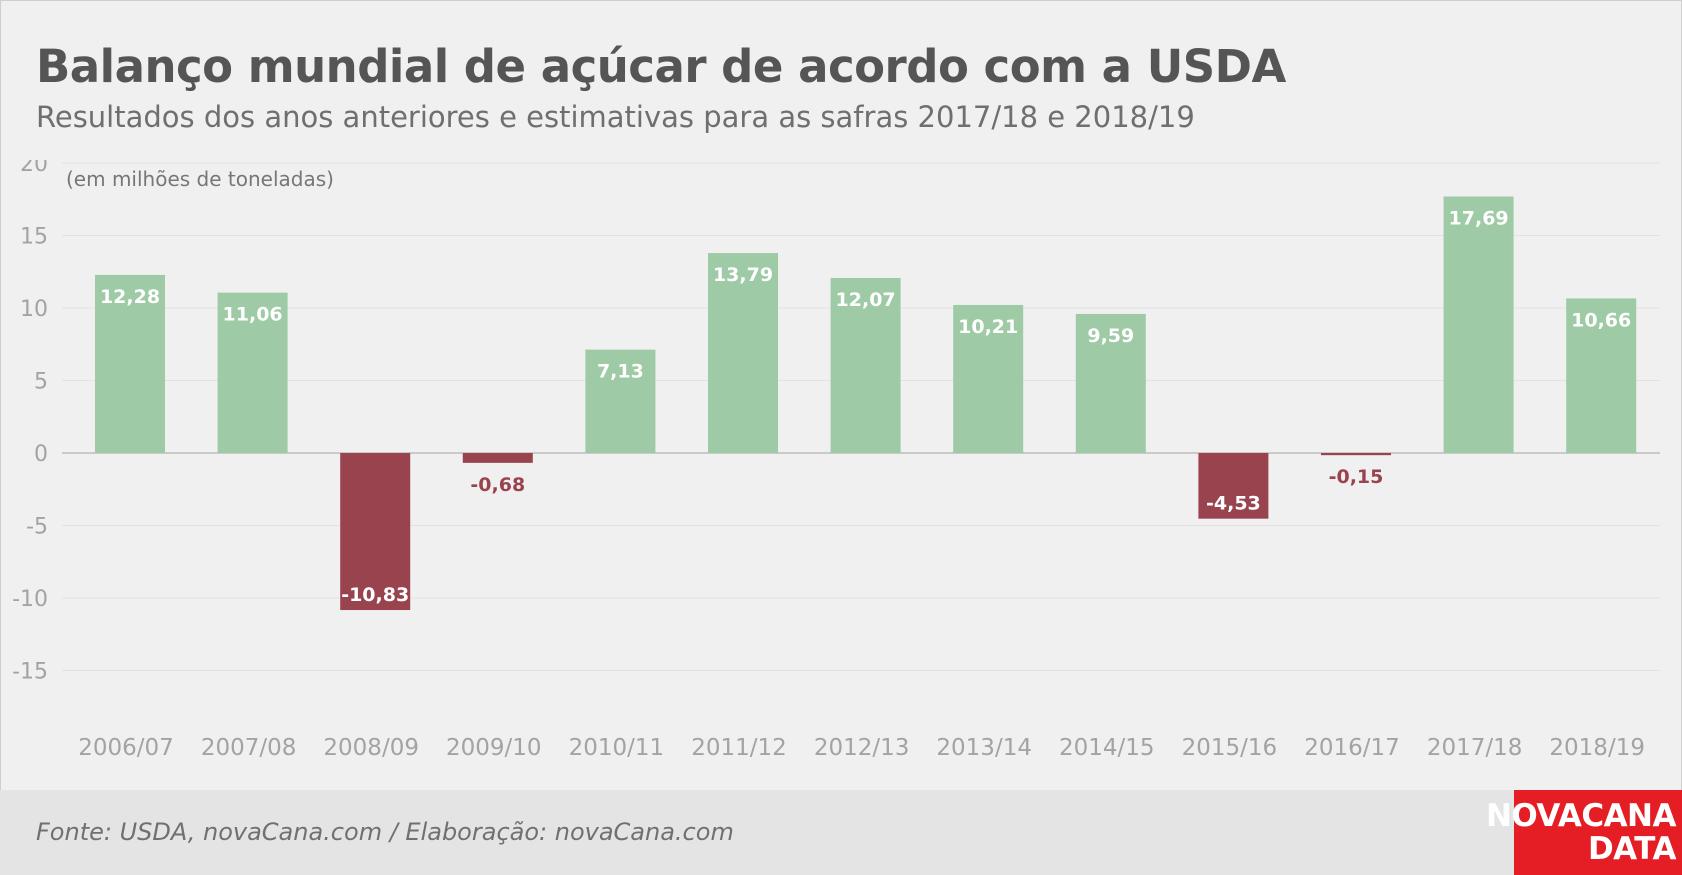 Image resolution: width=1682 pixels, height=875 pixels. I want to click on y-axis-ticks: 20 15 10 5 0 -5 -10 -15, so click(30, 422).